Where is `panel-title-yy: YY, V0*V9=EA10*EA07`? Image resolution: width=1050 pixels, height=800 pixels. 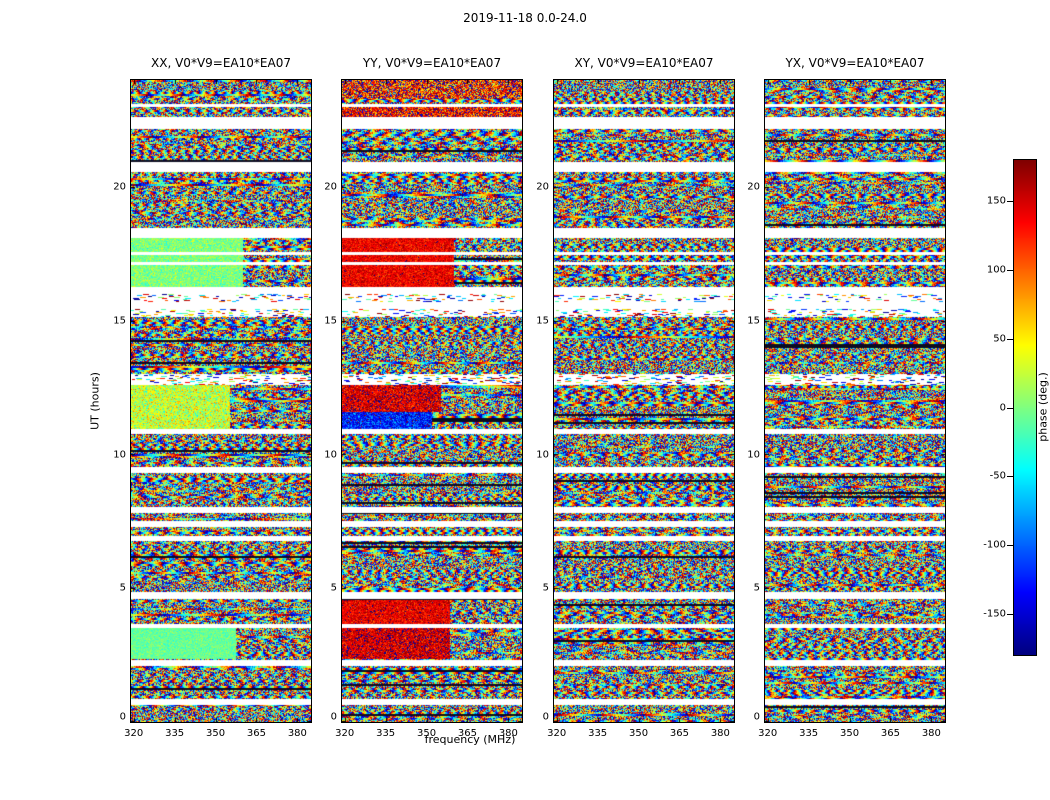 panel-title-yy: YY, V0*V9=EA10*EA07 is located at coordinates (432, 63).